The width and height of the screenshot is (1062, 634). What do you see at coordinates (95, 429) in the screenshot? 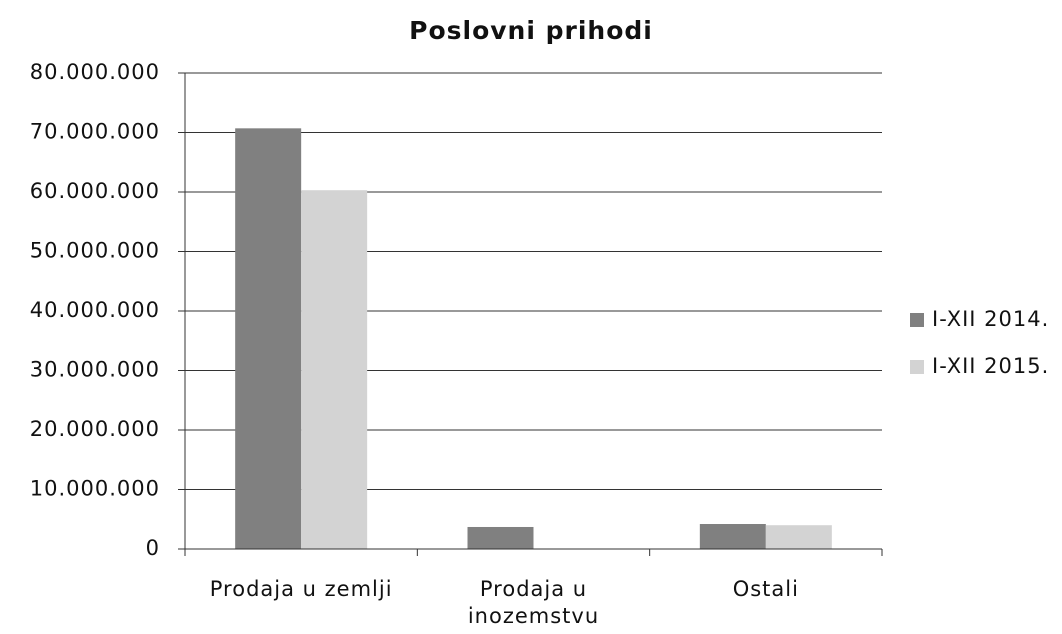
I see `y-tick-label: 20.000.000` at bounding box center [95, 429].